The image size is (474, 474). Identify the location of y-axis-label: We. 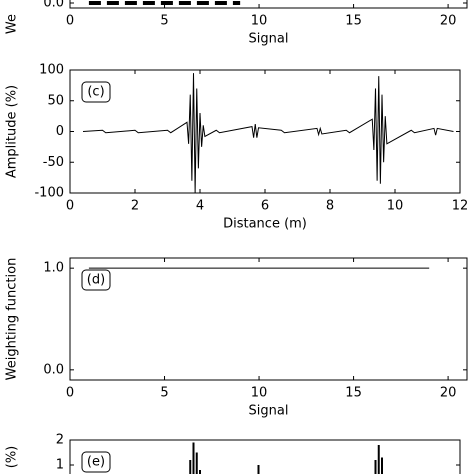
(12, 24).